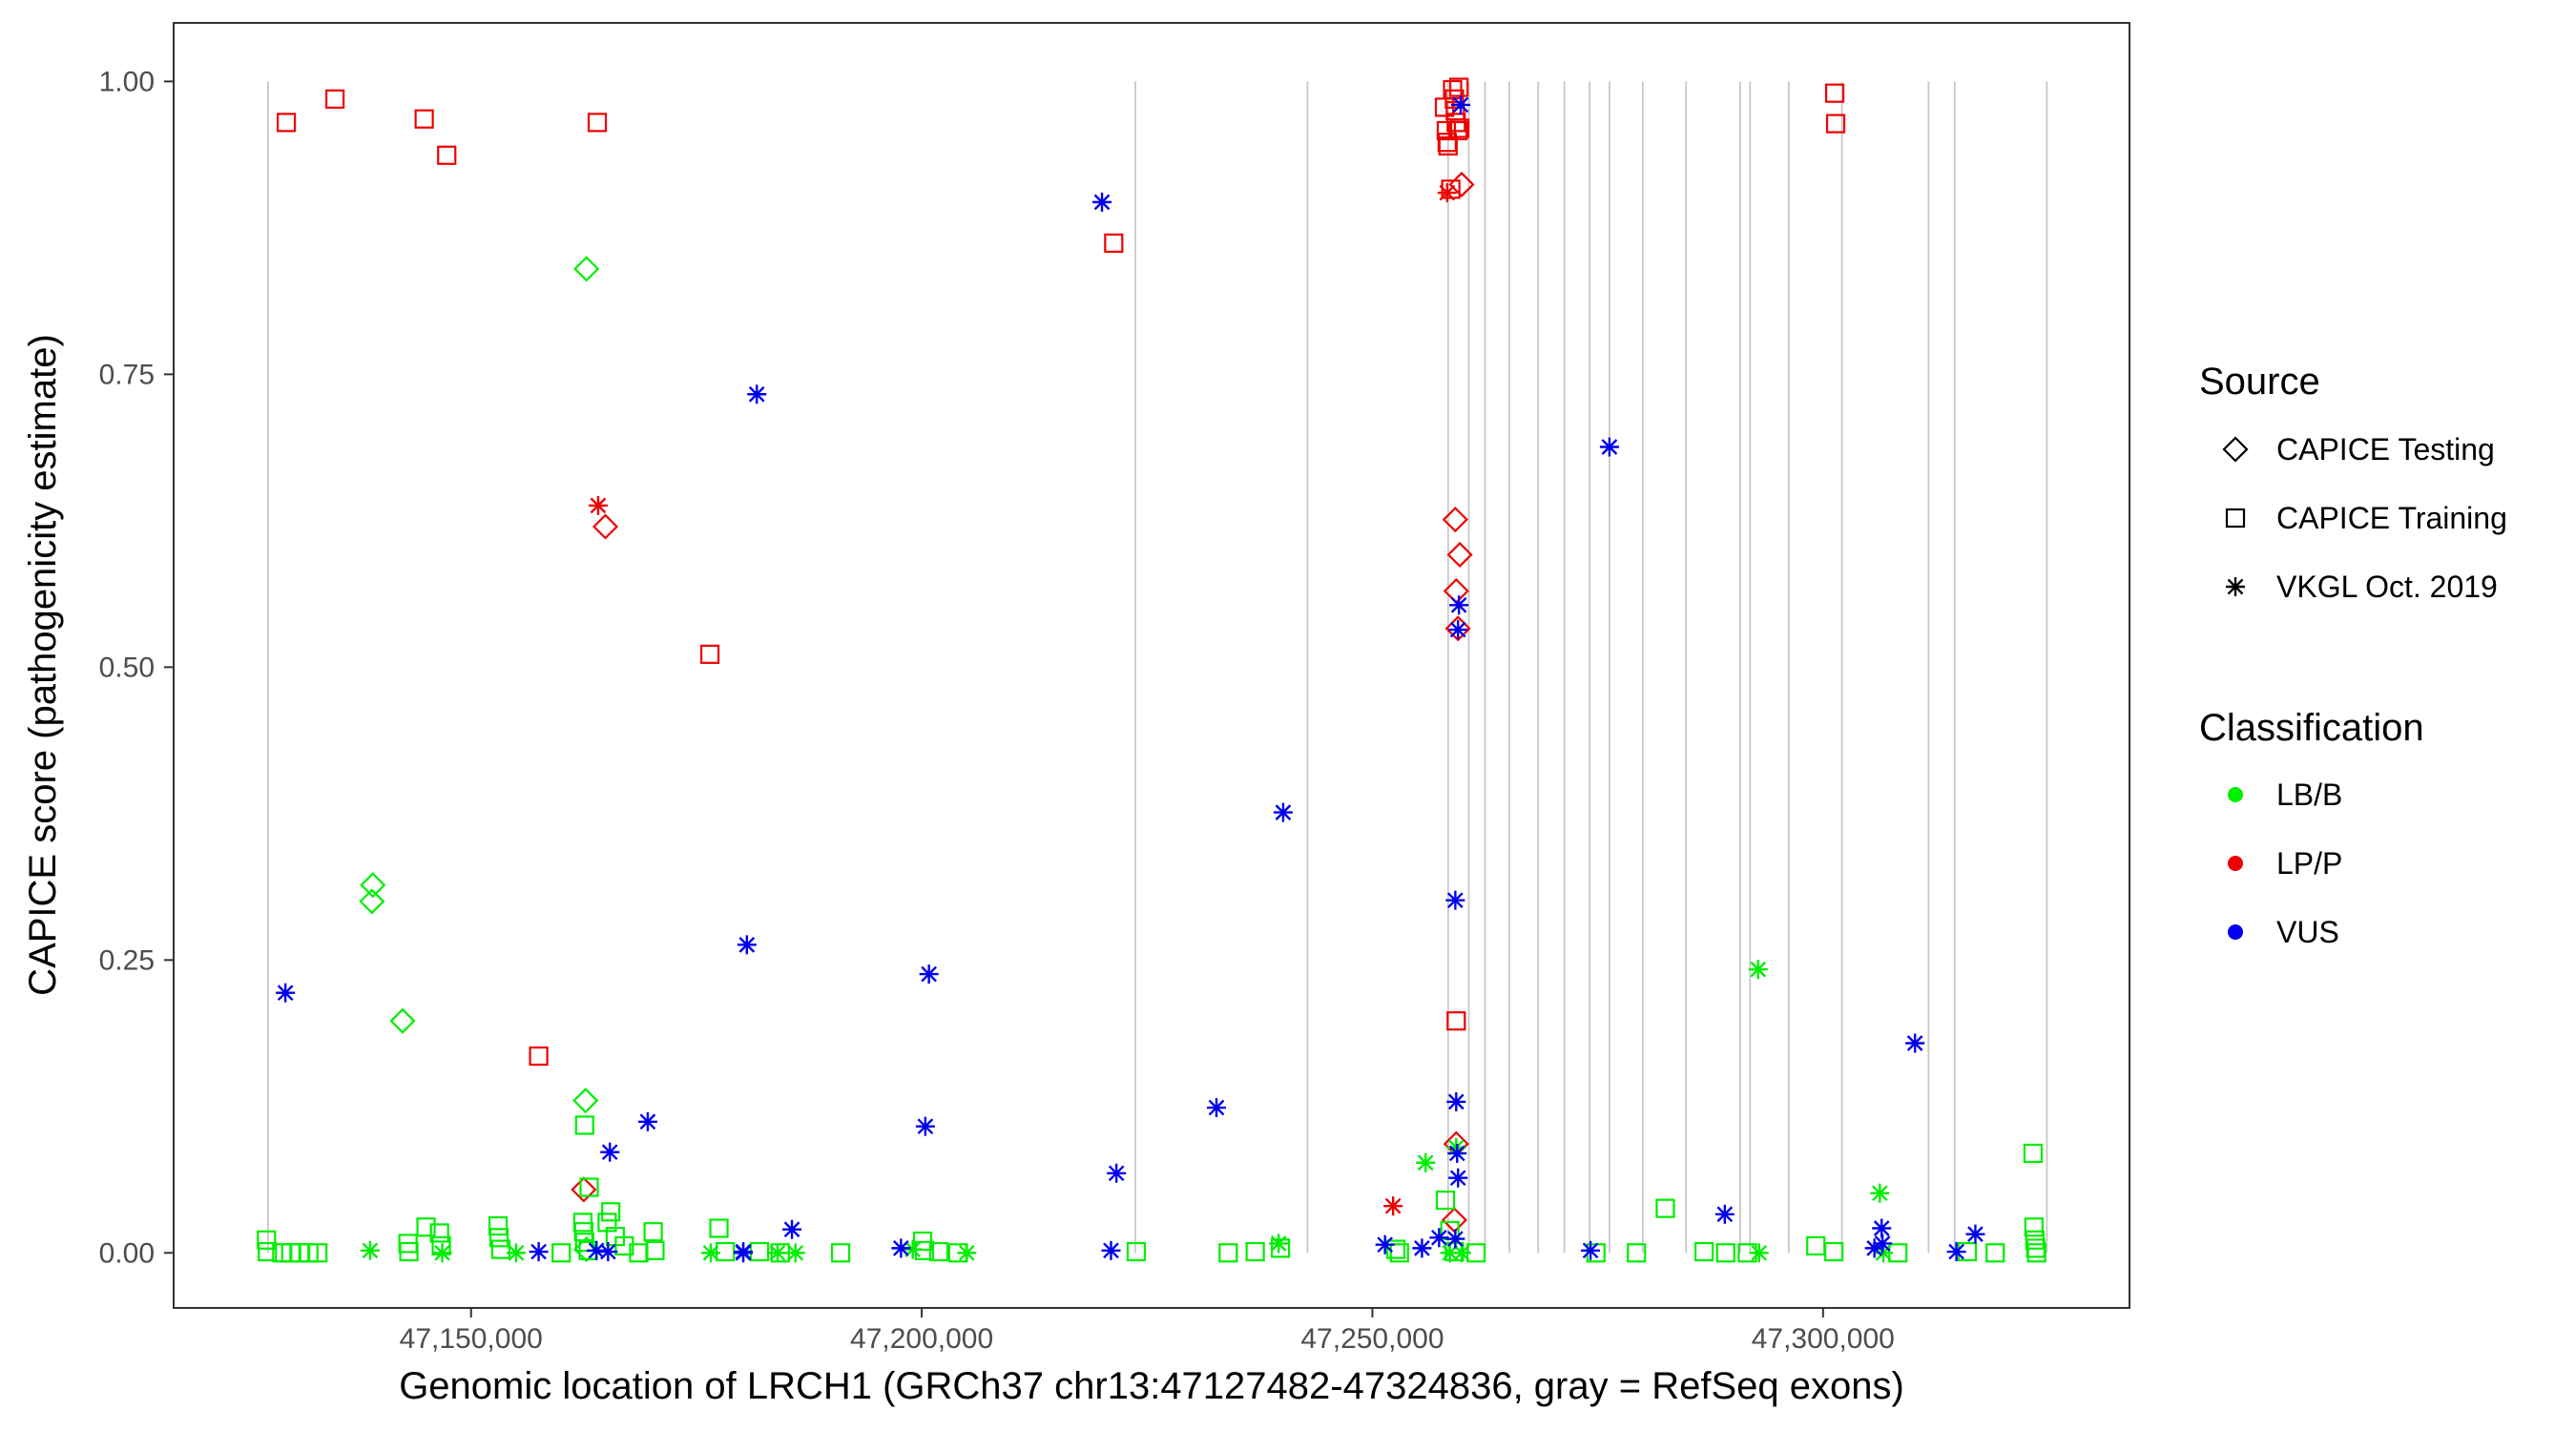 This screenshot has height=1431, width=2576. Describe the element at coordinates (2309, 795) in the screenshot. I see `legend-class-label: LB/B` at that location.